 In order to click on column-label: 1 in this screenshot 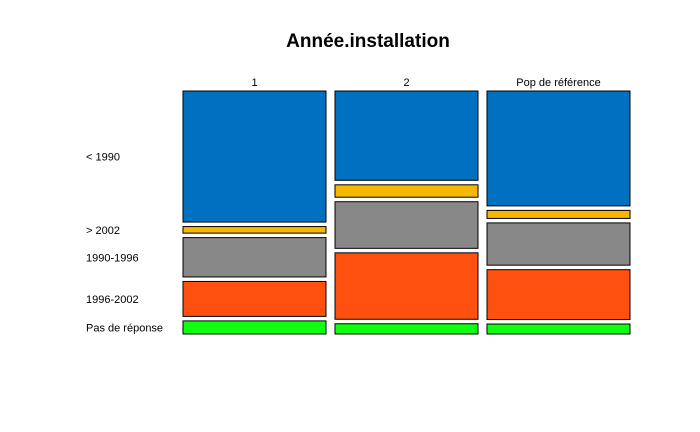, I will do `click(254, 83)`.